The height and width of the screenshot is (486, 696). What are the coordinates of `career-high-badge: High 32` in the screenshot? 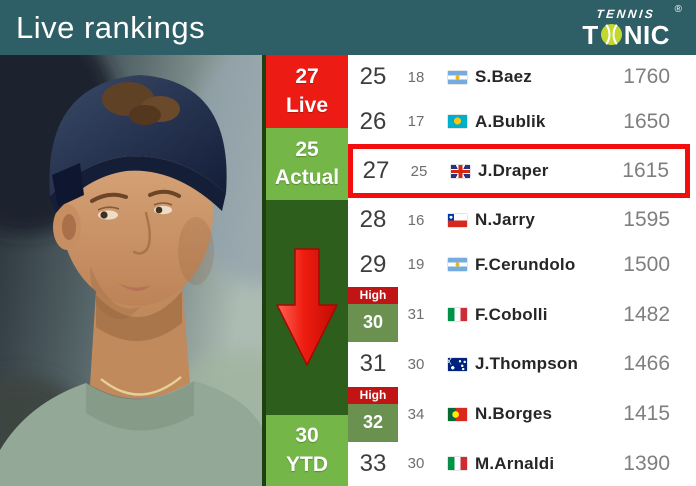 It's located at (373, 414).